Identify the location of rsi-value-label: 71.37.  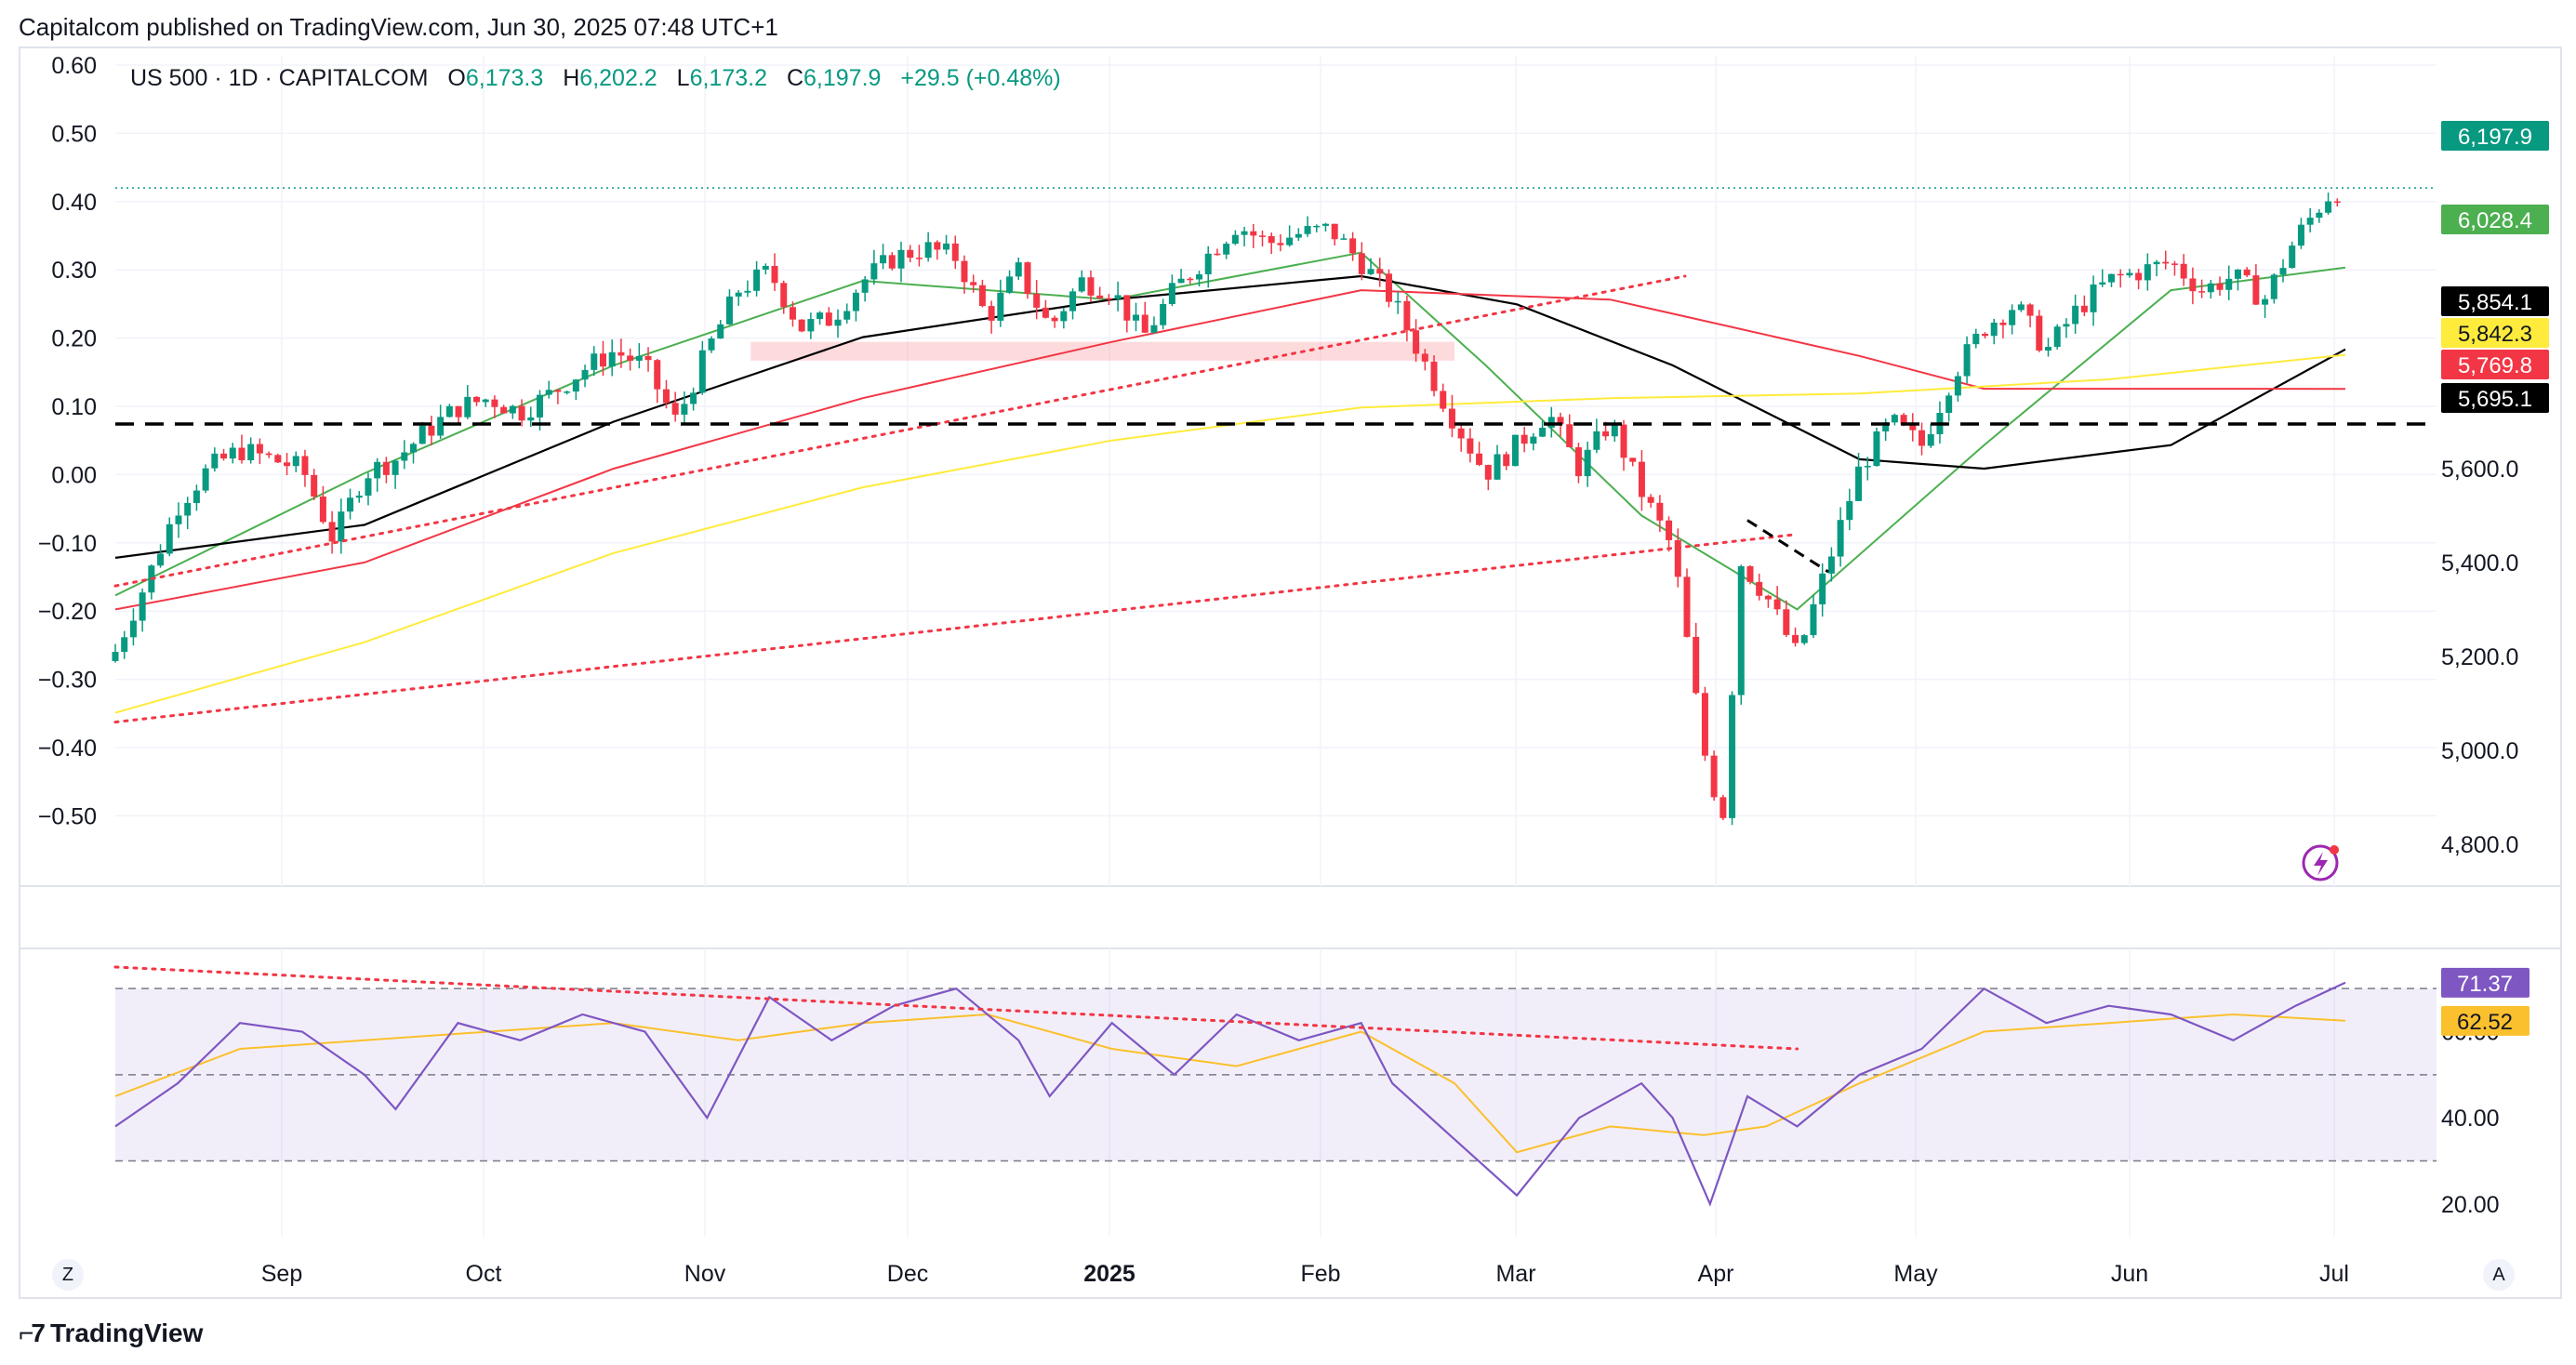
(2485, 984).